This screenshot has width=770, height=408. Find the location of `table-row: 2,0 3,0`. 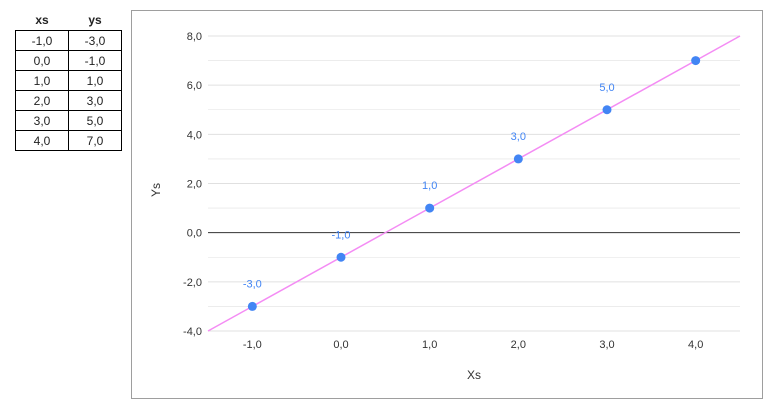

table-row: 2,0 3,0 is located at coordinates (68, 100).